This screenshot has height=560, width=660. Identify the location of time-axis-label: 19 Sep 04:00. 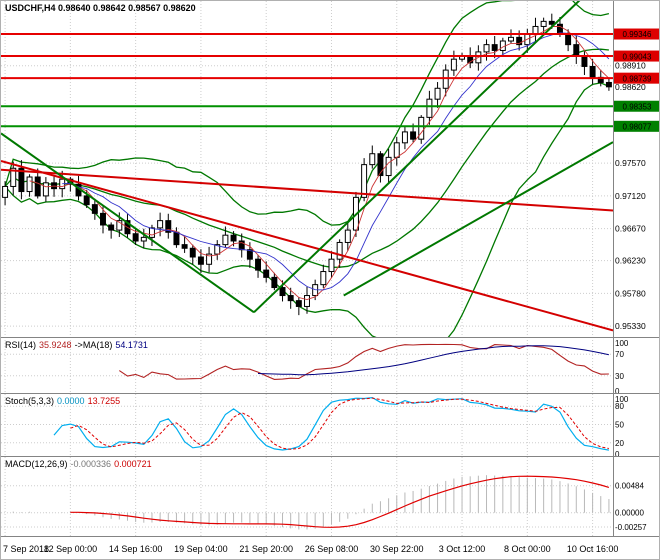
(201, 549).